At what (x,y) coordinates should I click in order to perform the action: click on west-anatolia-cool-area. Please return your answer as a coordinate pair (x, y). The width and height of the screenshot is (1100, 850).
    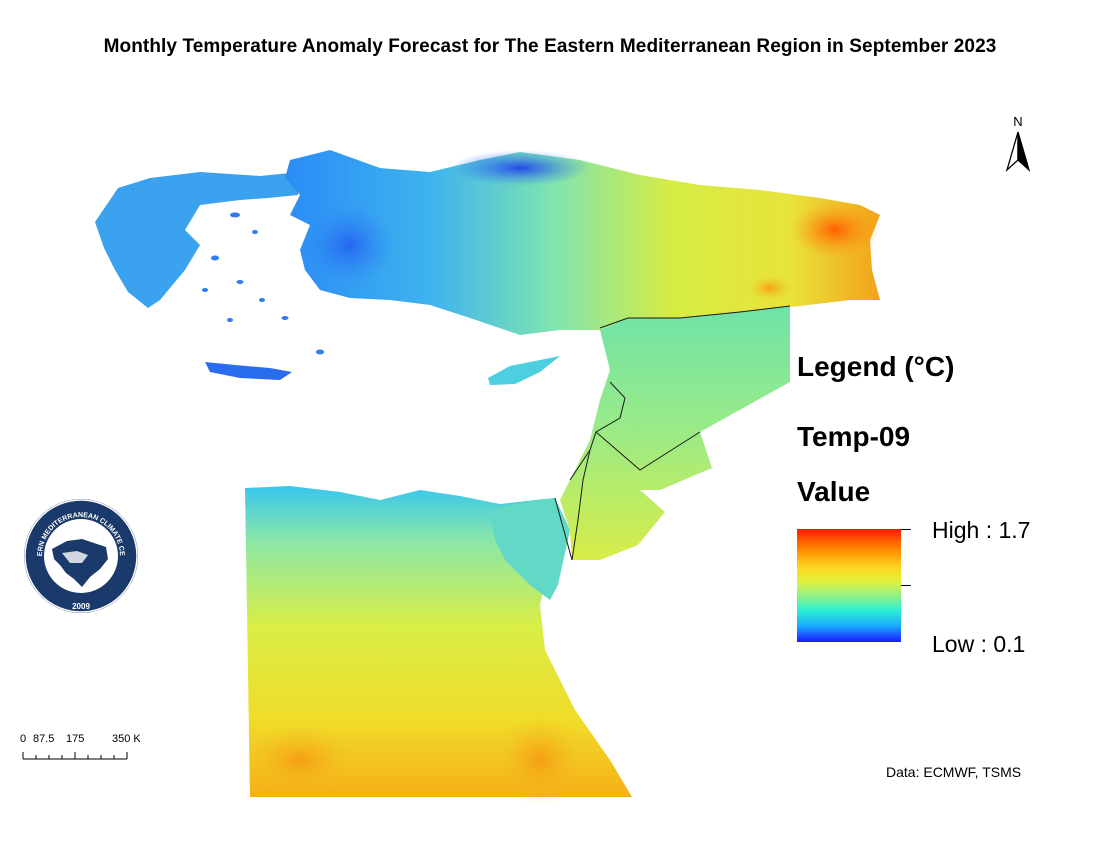
    Looking at the image, I should click on (350, 245).